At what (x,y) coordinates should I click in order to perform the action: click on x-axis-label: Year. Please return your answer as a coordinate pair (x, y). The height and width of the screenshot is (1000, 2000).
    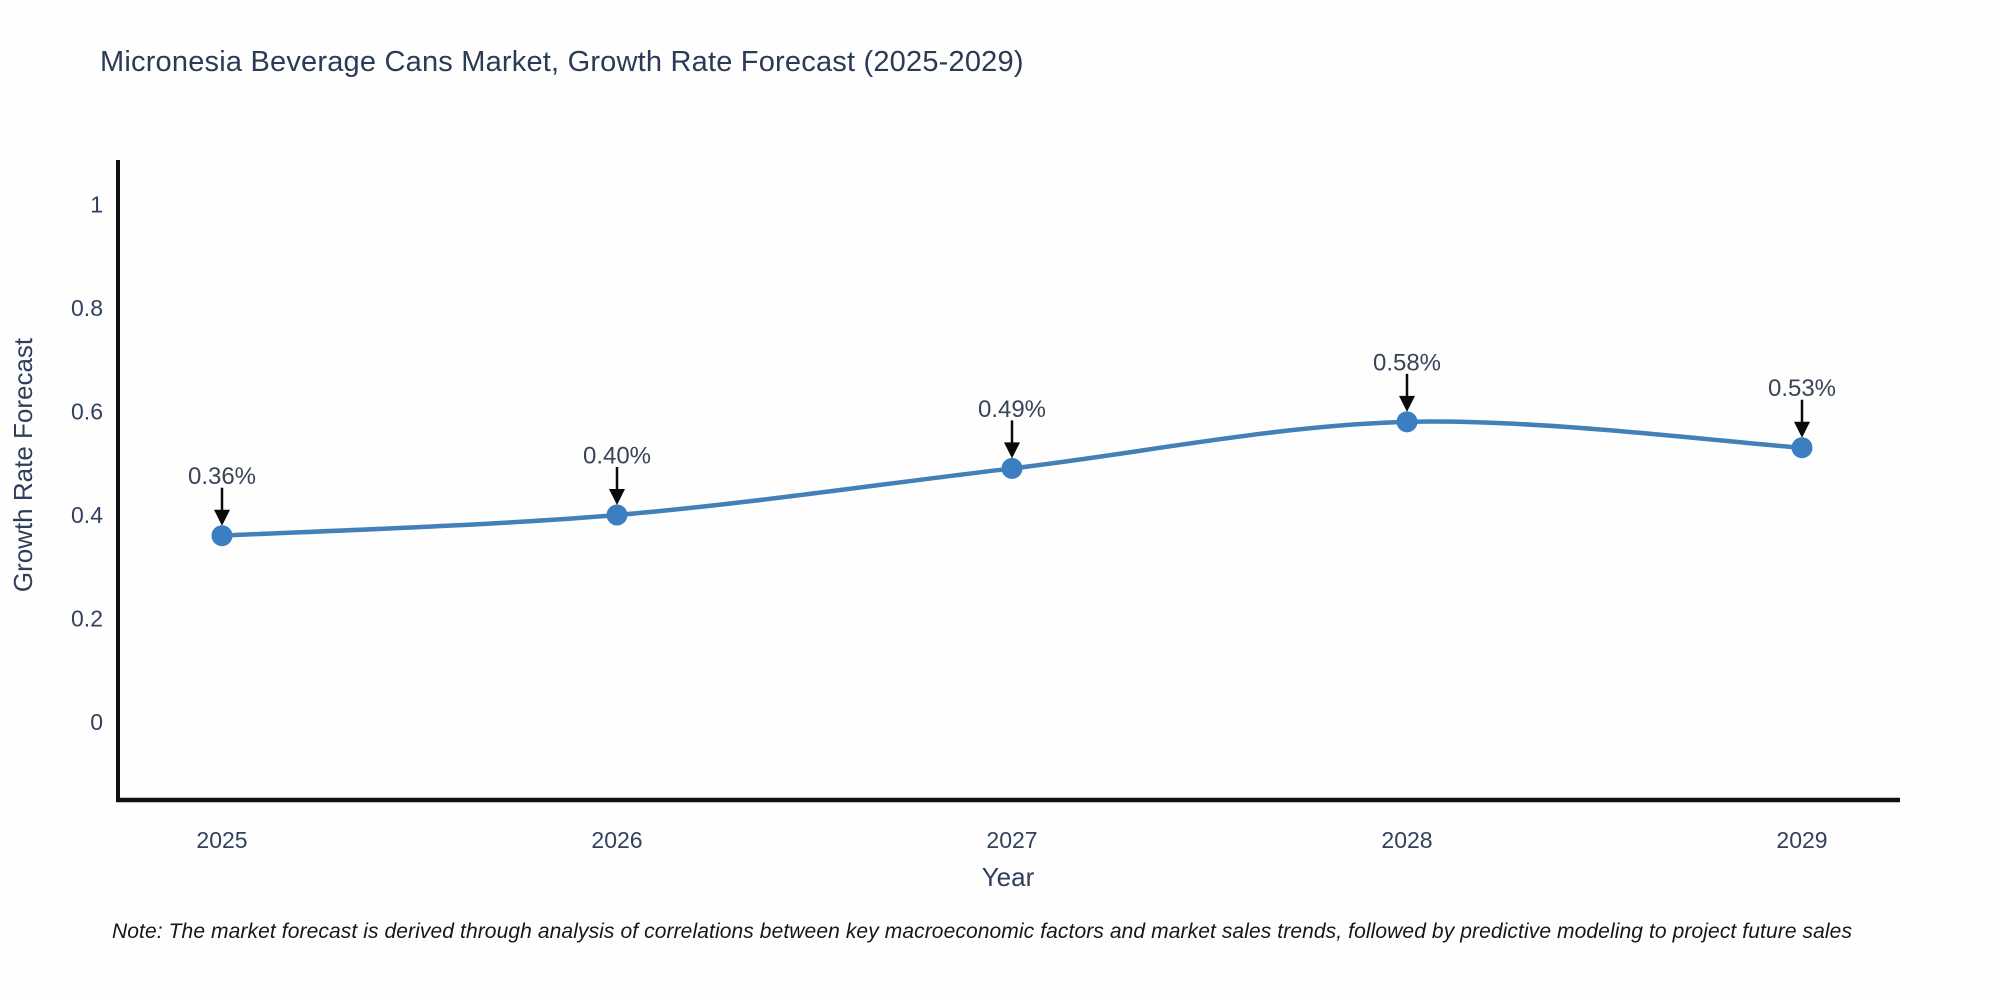
    Looking at the image, I should click on (1008, 877).